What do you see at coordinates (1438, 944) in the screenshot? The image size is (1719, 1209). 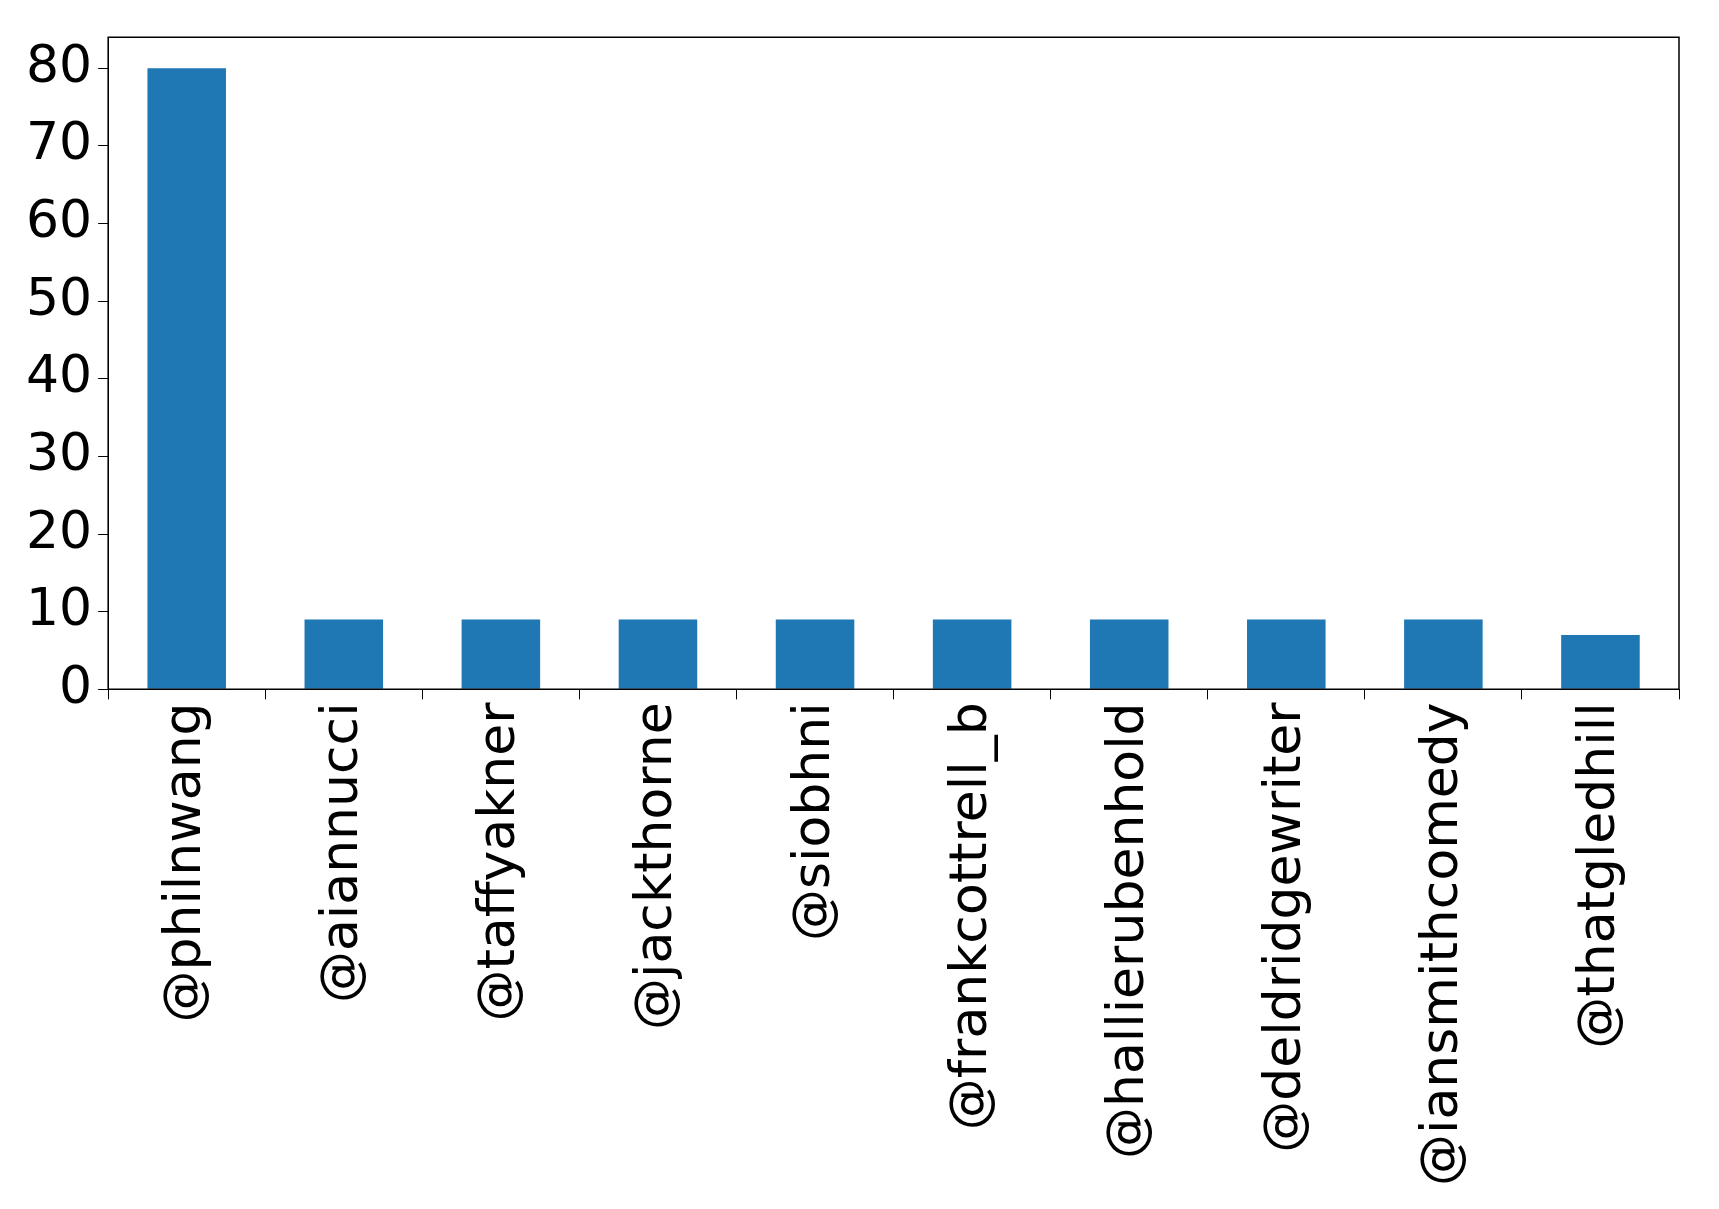 I see `x-tick-label: @iansmithcomedy` at bounding box center [1438, 944].